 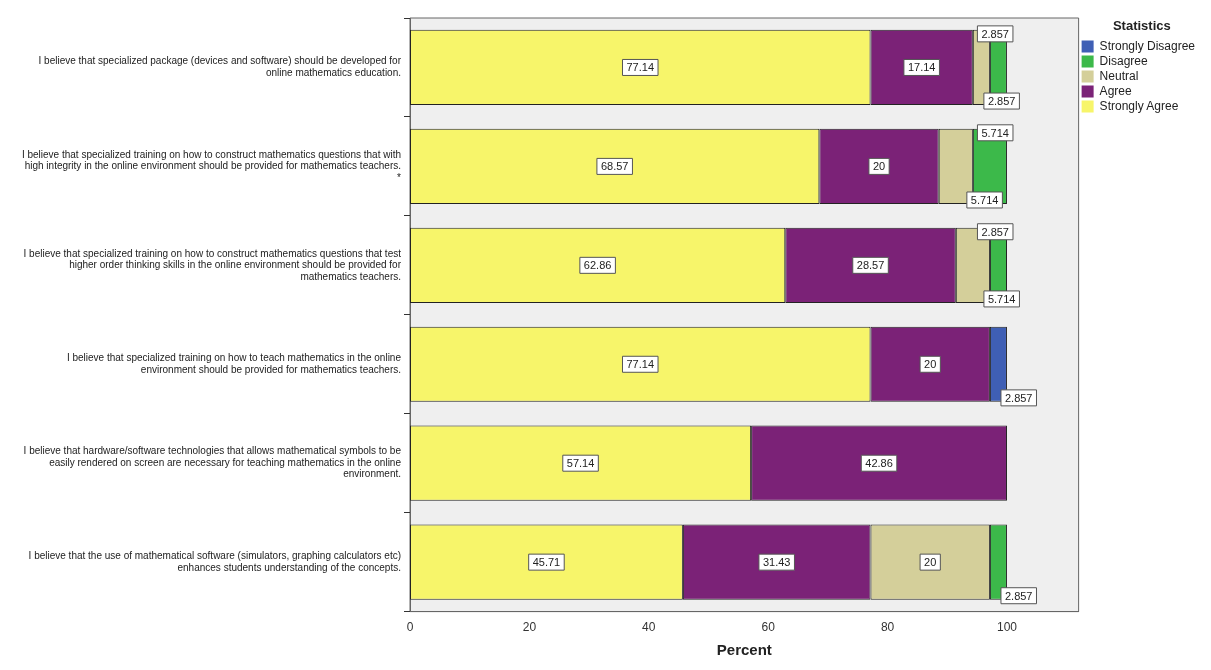 I want to click on data-label: 28.57, so click(x=870, y=265).